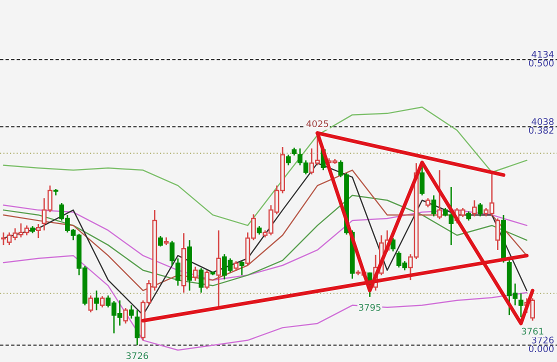 The height and width of the screenshot is (362, 557). I want to click on annotation: 3761, so click(533, 331).